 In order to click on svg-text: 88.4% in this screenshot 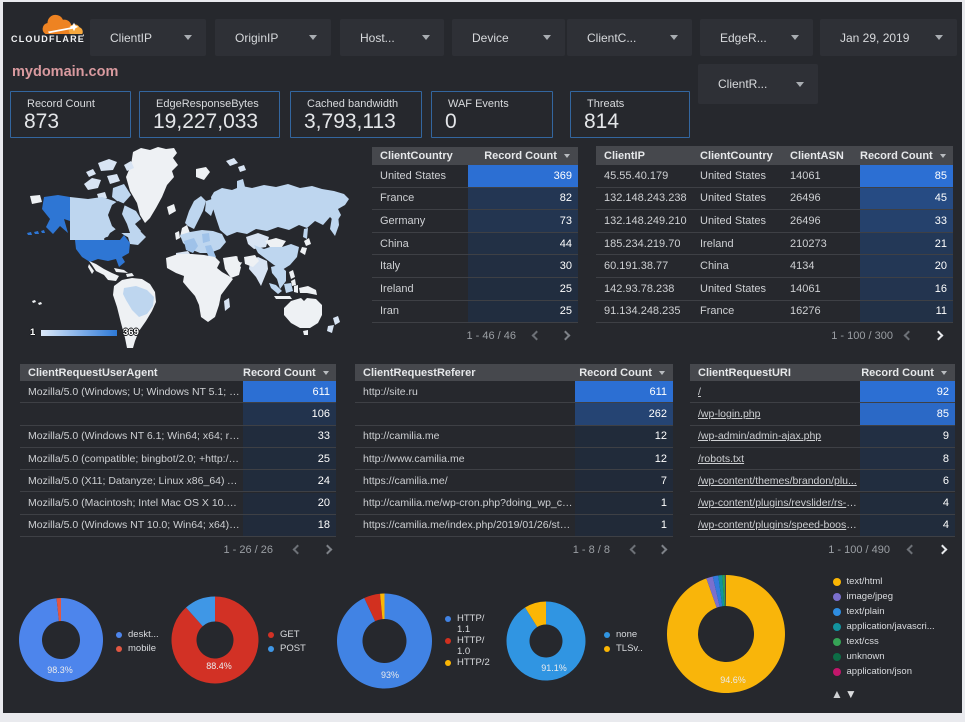, I will do `click(219, 666)`.